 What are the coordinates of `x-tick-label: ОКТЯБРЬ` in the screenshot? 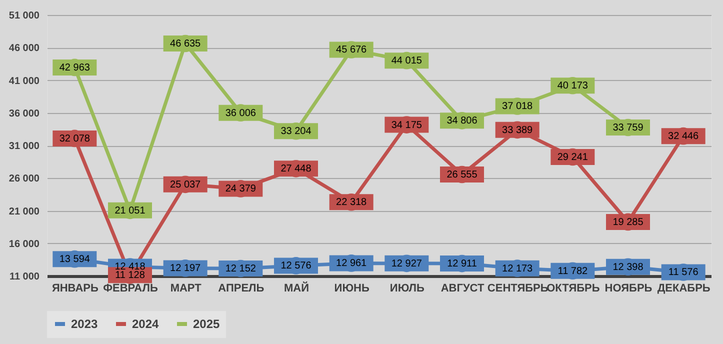 It's located at (573, 288).